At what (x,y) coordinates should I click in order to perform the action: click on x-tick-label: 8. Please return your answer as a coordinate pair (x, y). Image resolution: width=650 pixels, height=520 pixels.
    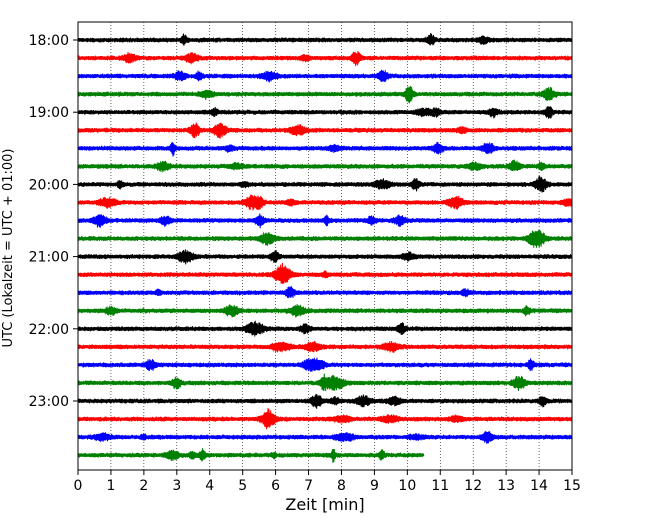
    Looking at the image, I should click on (341, 486).